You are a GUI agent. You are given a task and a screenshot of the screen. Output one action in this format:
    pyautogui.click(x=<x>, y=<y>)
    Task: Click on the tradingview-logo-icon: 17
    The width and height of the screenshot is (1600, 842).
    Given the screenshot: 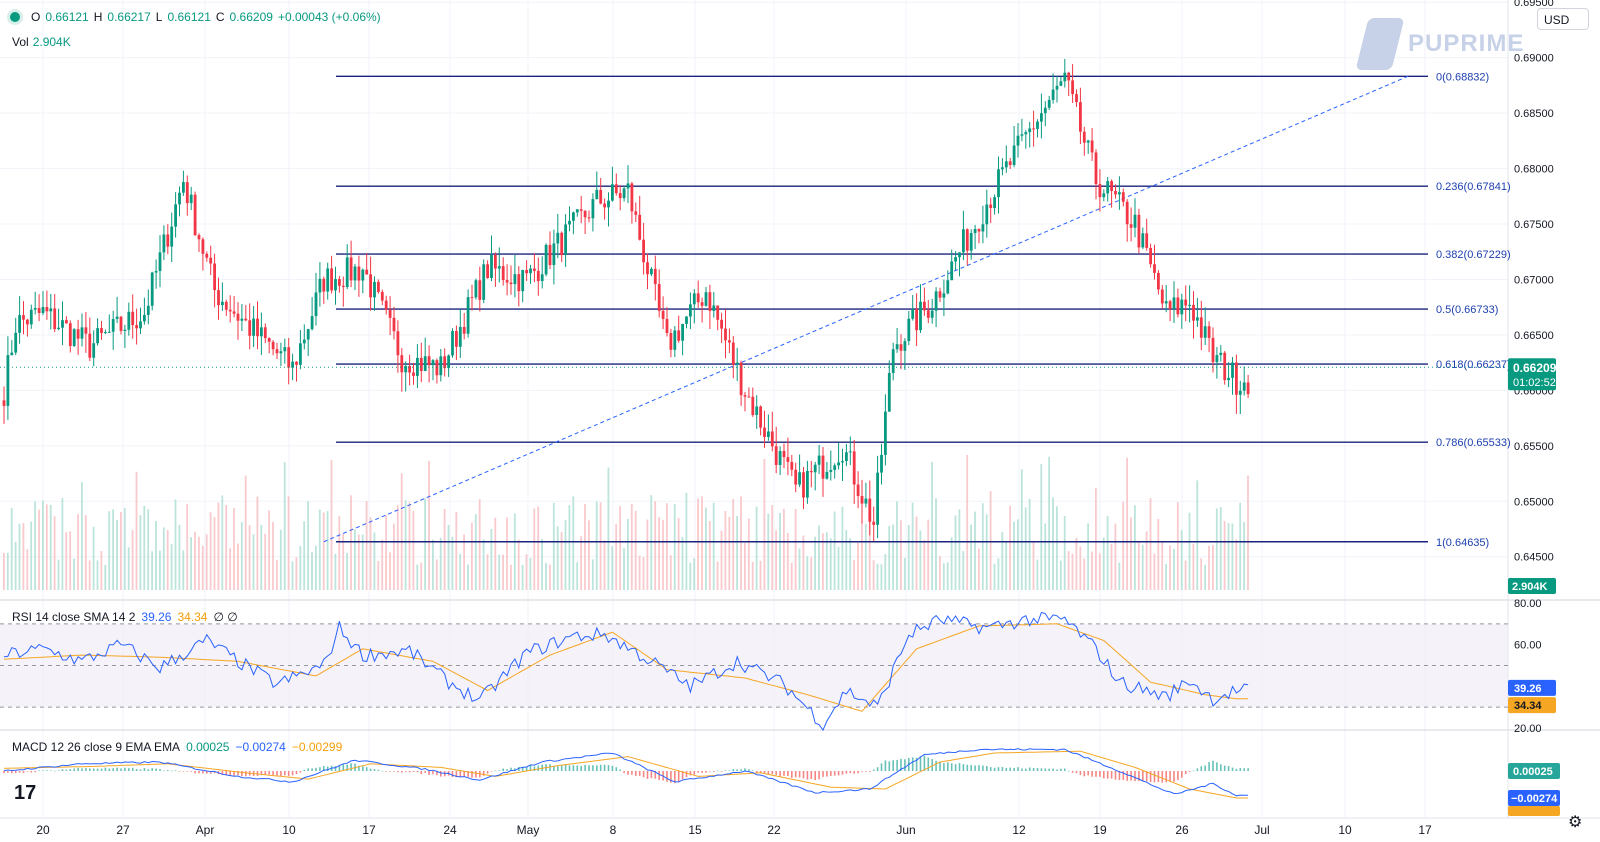 What is the action you would take?
    pyautogui.click(x=25, y=793)
    